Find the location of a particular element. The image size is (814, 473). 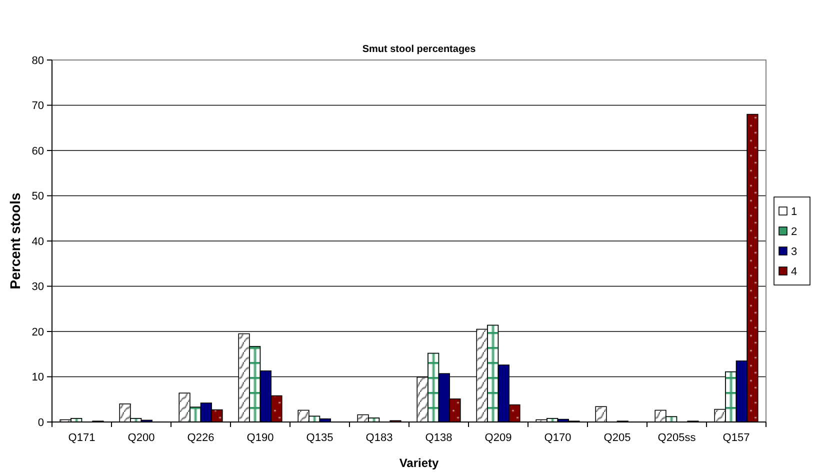

y-tick-label: 10 is located at coordinates (38, 378).